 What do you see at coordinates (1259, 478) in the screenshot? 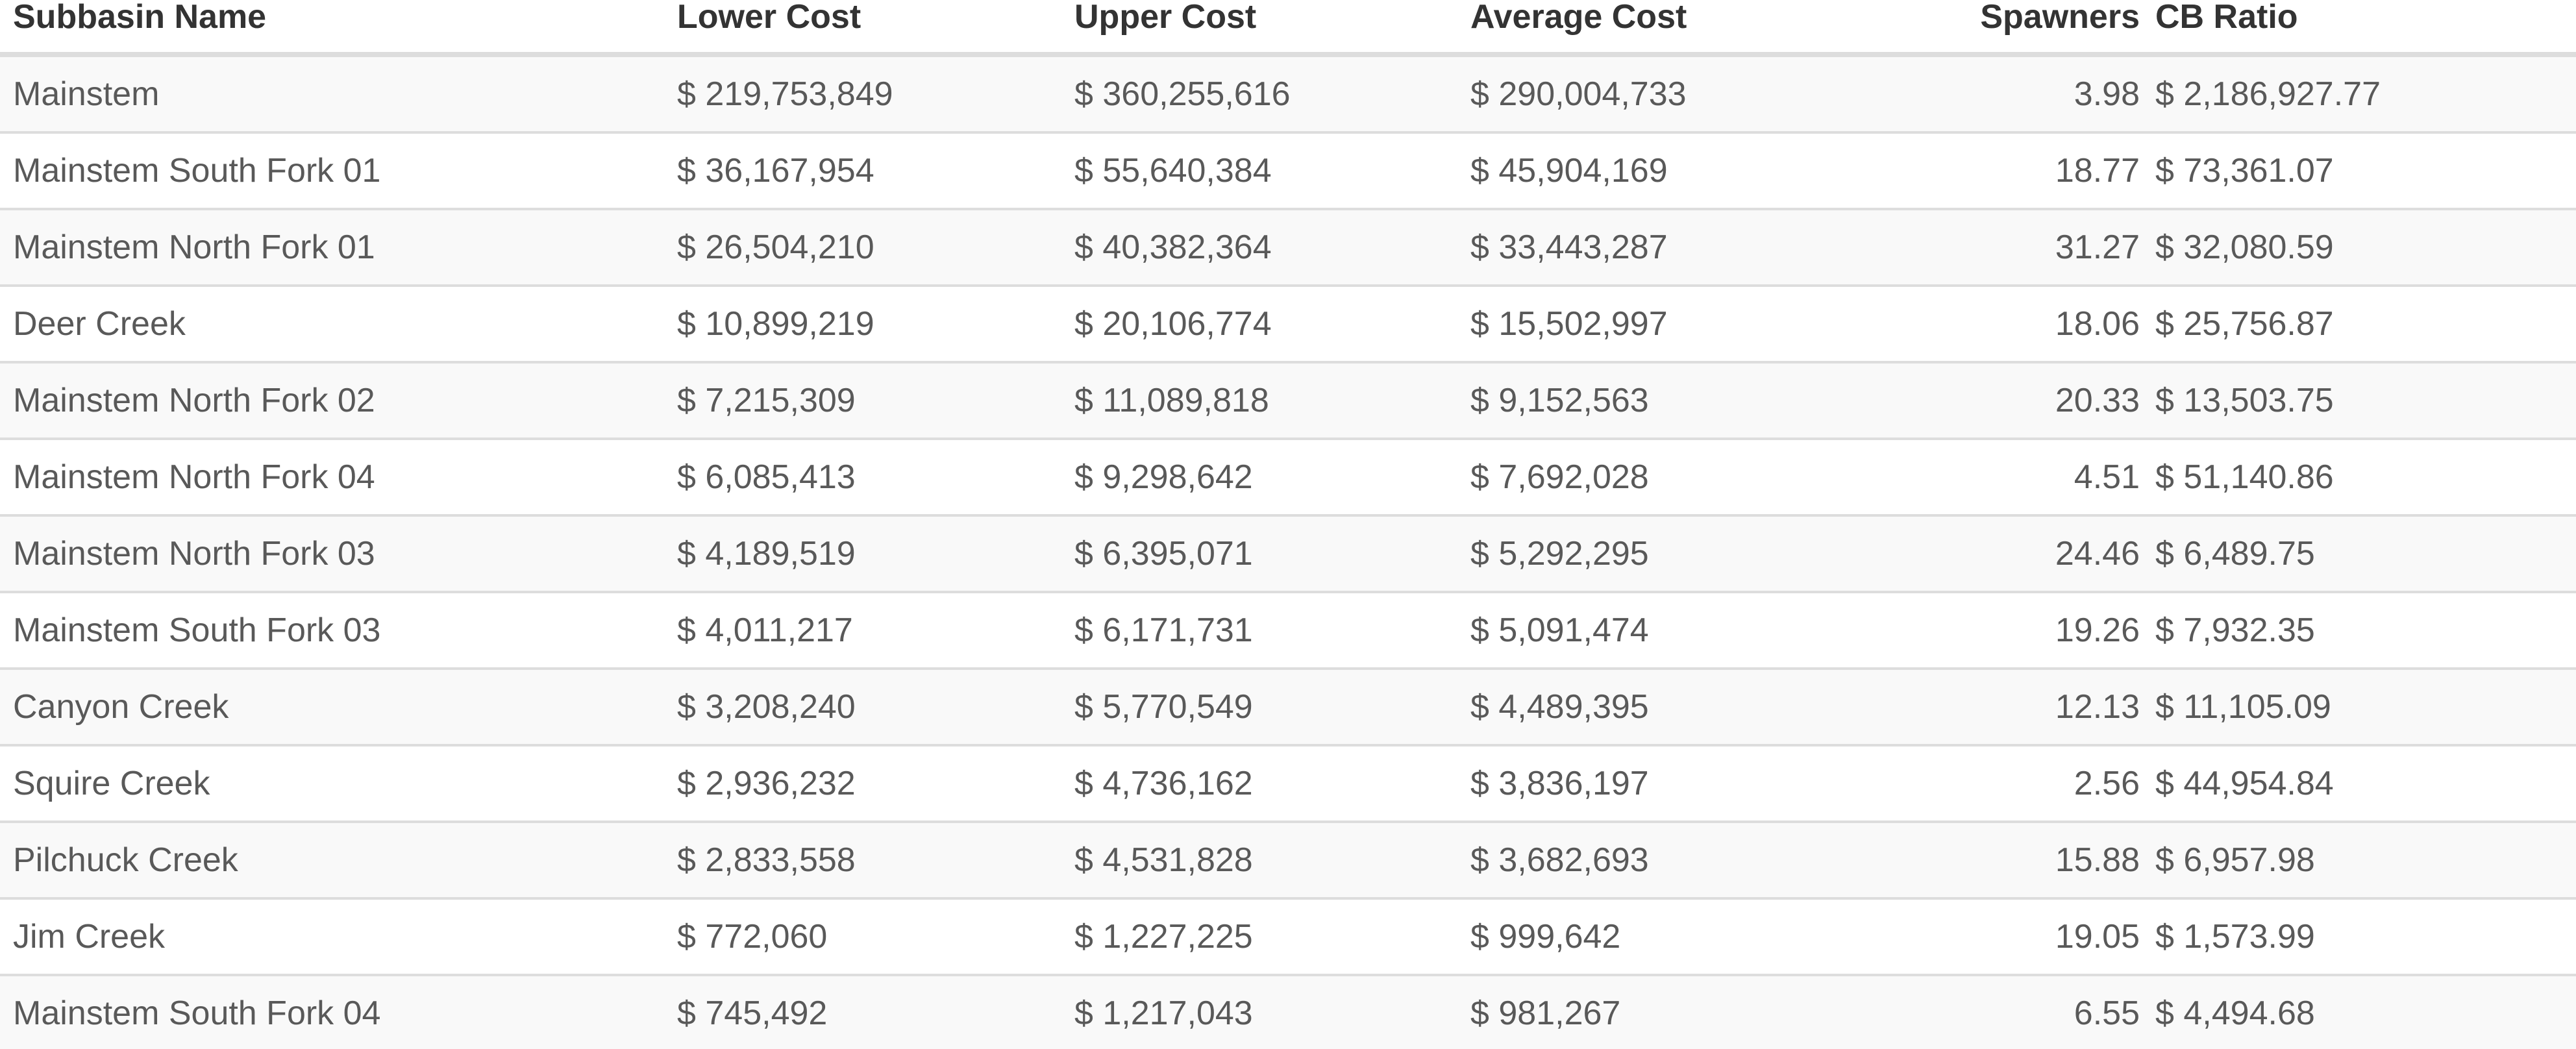
I see `cell-upper-cost: $ 9,298,642` at bounding box center [1259, 478].